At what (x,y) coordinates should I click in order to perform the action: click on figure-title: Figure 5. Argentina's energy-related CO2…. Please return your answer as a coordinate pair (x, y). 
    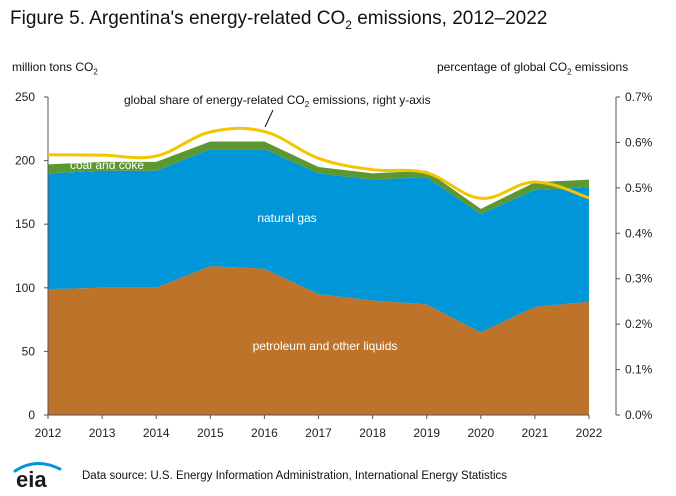
    Looking at the image, I should click on (279, 20).